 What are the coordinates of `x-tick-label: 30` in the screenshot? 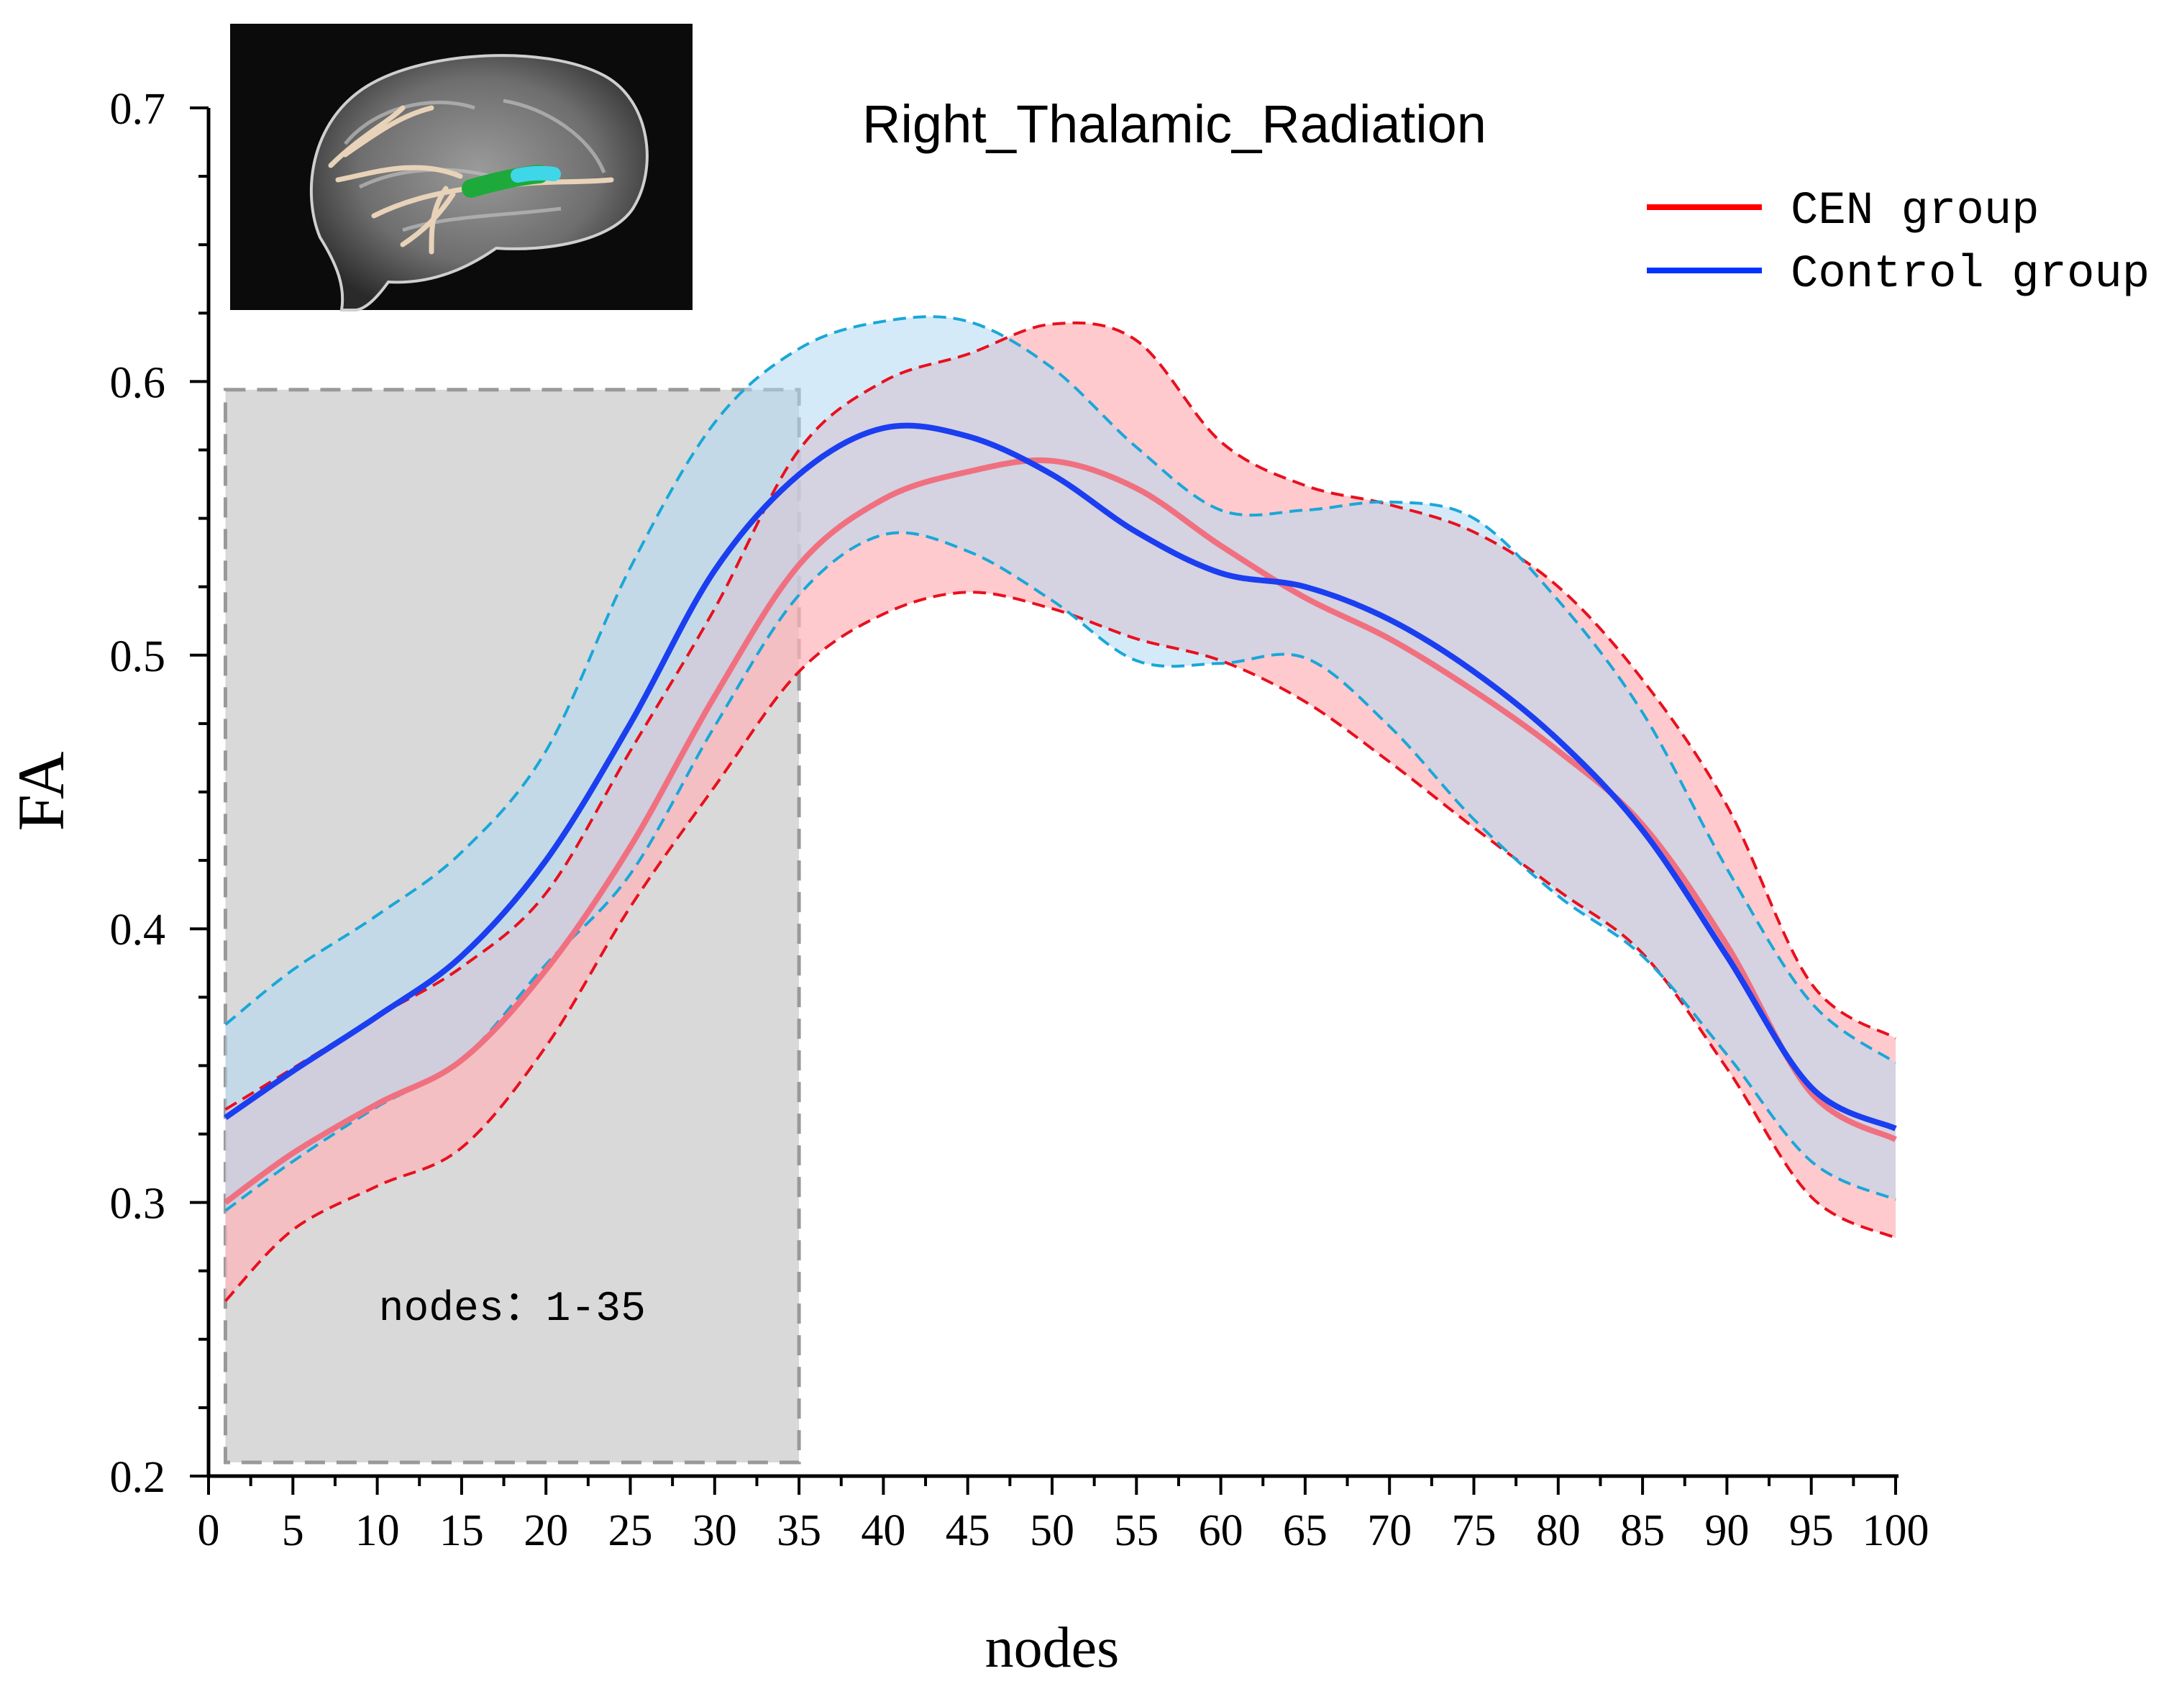 It's located at (715, 1530).